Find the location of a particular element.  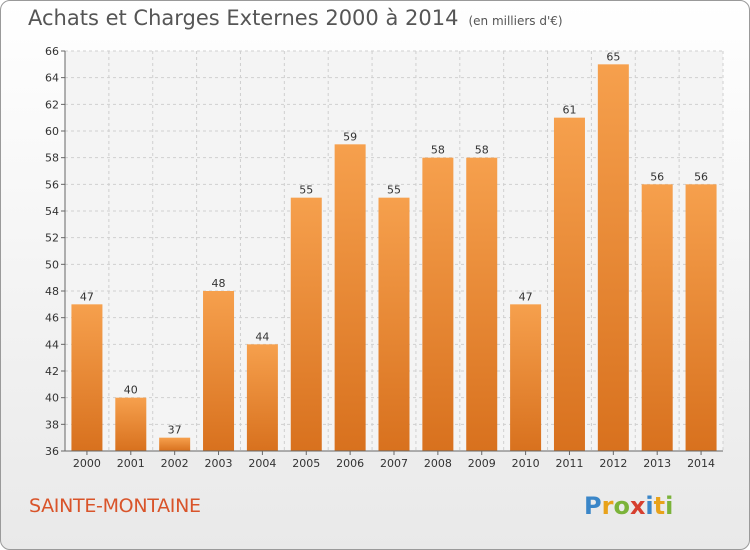

y-tick-label: 64 is located at coordinates (52, 78).